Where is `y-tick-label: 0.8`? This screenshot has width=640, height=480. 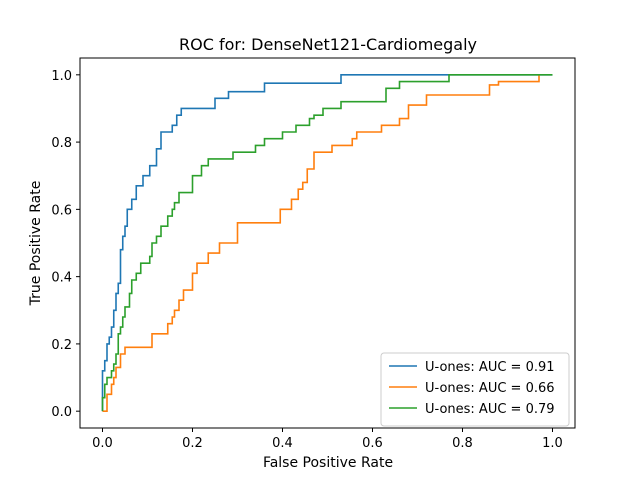
y-tick-label: 0.8 is located at coordinates (61, 143).